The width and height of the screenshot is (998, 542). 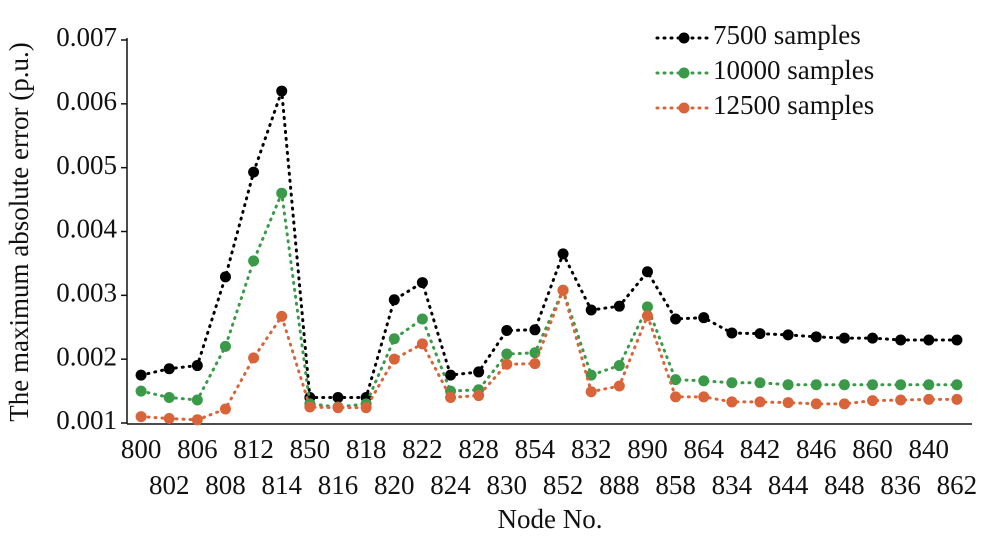 I want to click on y-tick-label: 0.001, so click(x=86, y=420).